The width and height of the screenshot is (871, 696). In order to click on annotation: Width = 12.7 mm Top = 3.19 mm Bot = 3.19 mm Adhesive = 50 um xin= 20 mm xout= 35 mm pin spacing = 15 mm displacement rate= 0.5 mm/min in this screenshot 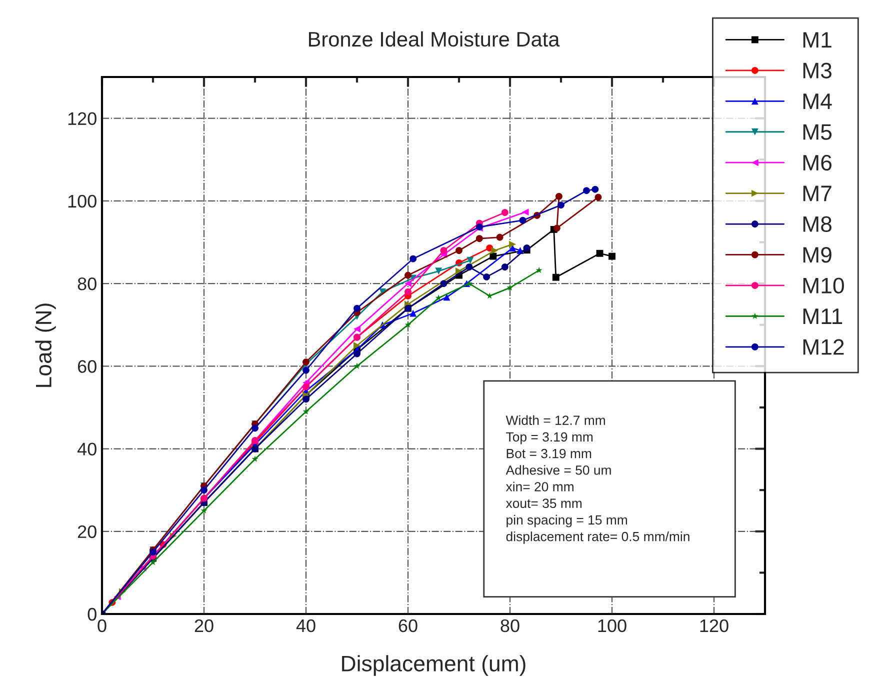, I will do `click(598, 479)`.